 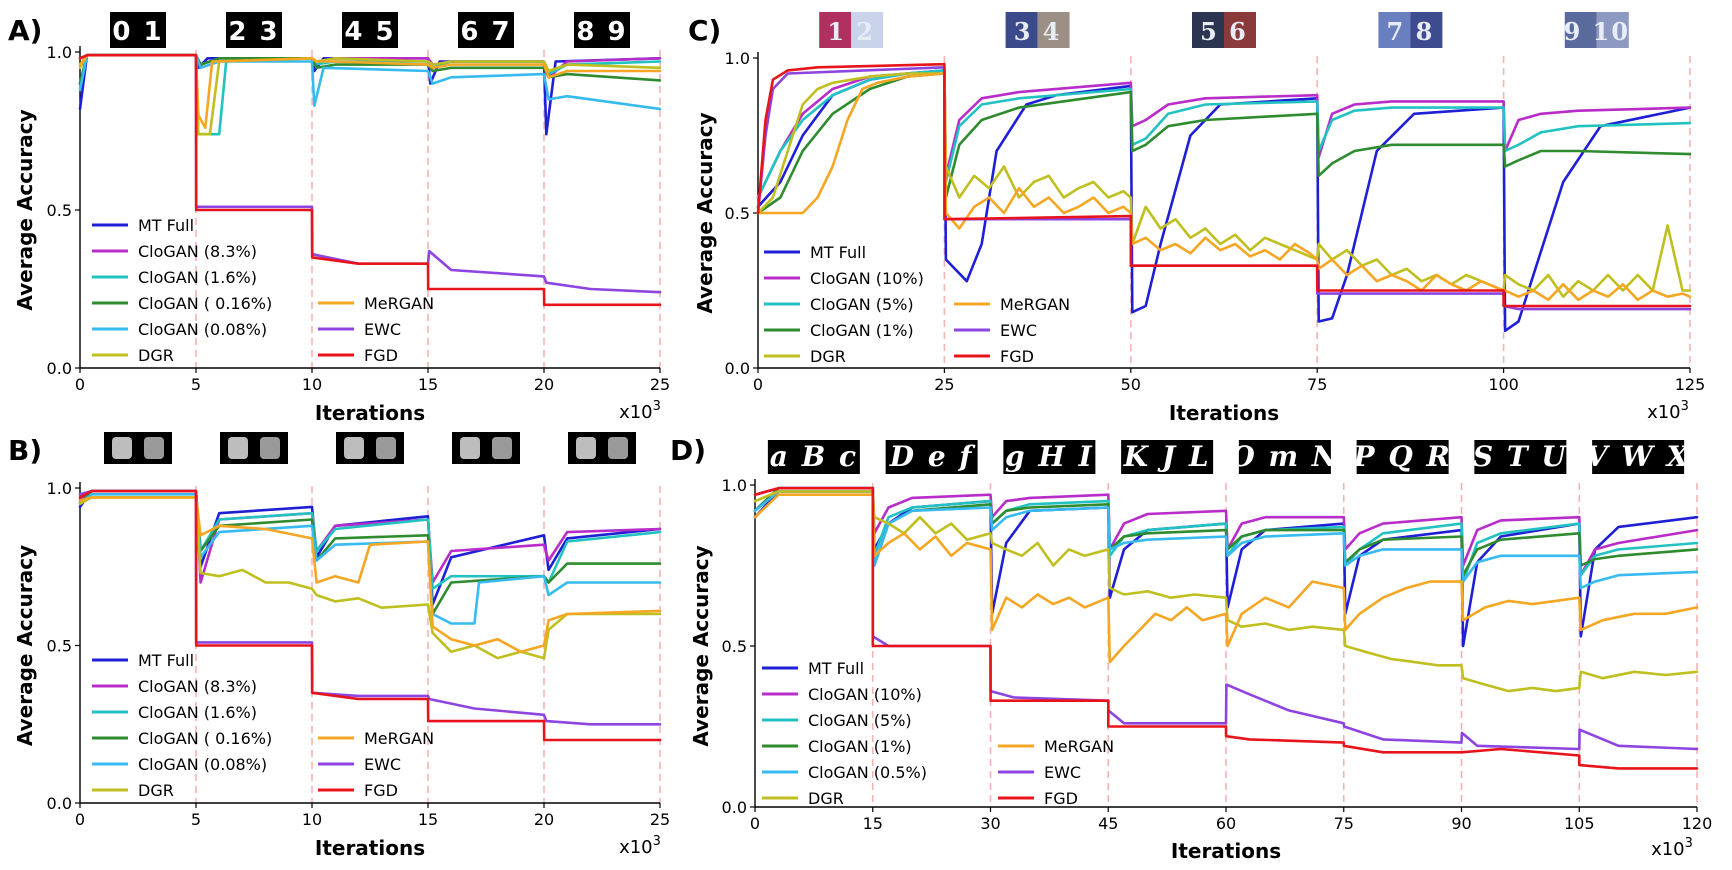 I want to click on series-line-fgd, so click(x=370, y=615).